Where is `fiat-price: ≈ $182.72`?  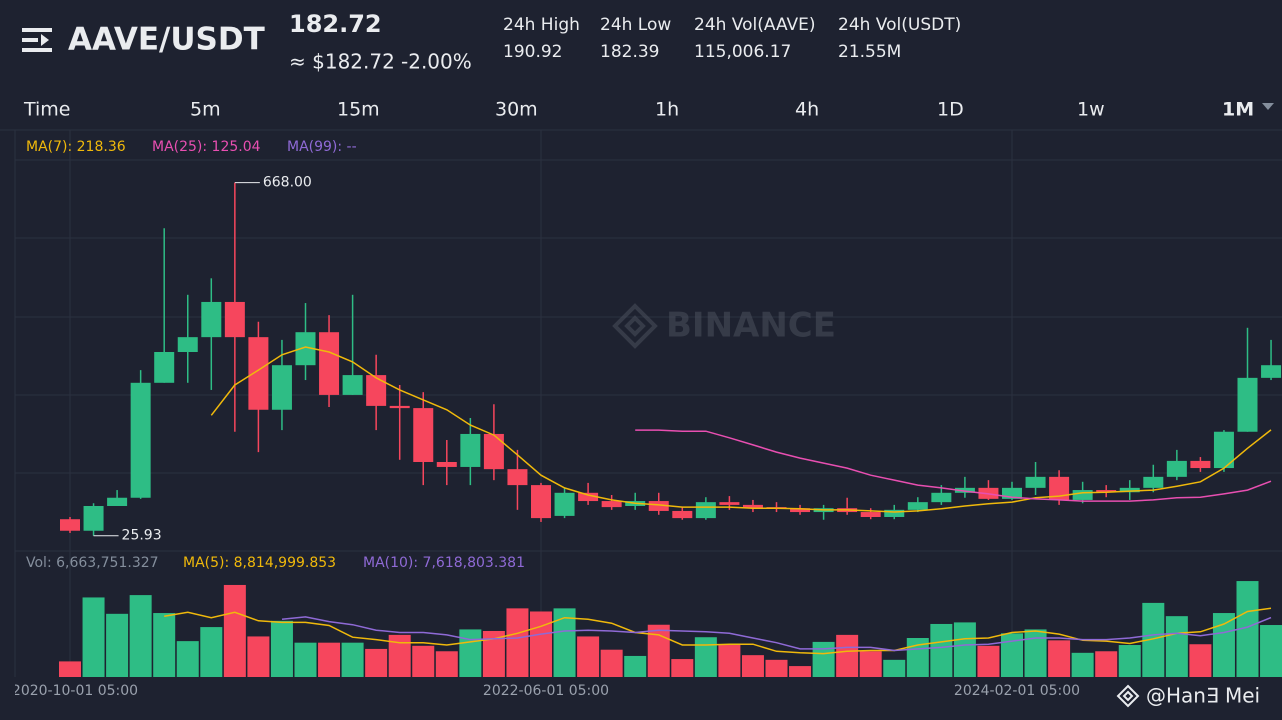
fiat-price: ≈ $182.72 is located at coordinates (342, 62).